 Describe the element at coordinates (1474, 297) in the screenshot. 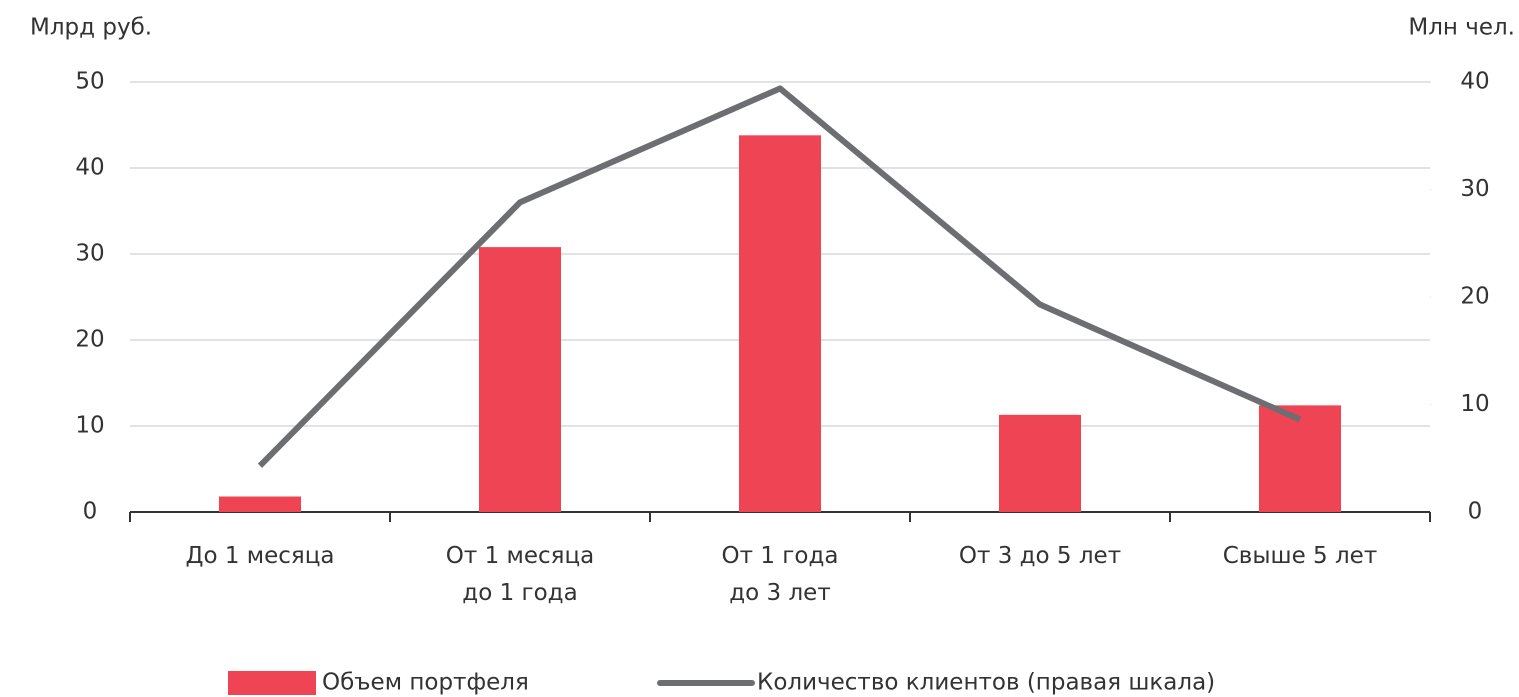

I see `y2-tick-label: 20` at that location.